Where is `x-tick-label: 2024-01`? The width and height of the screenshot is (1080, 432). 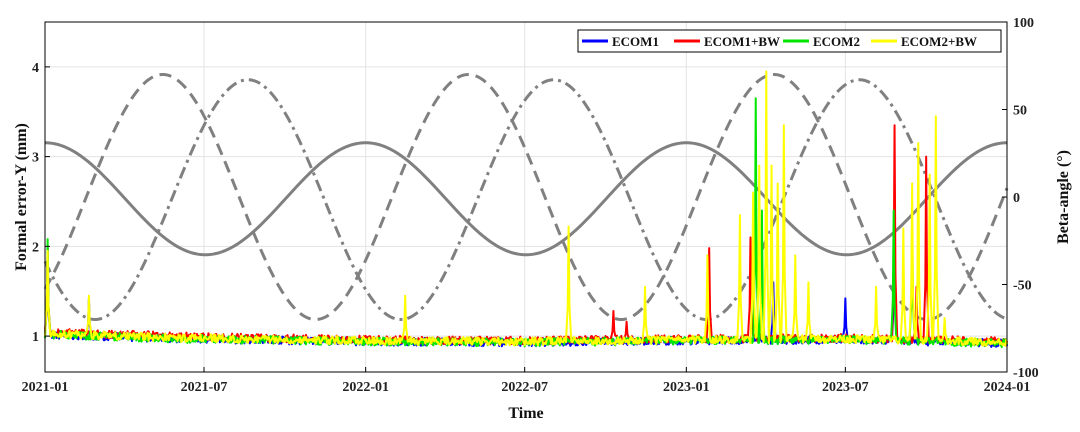 x-tick-label: 2024-01 is located at coordinates (1007, 387).